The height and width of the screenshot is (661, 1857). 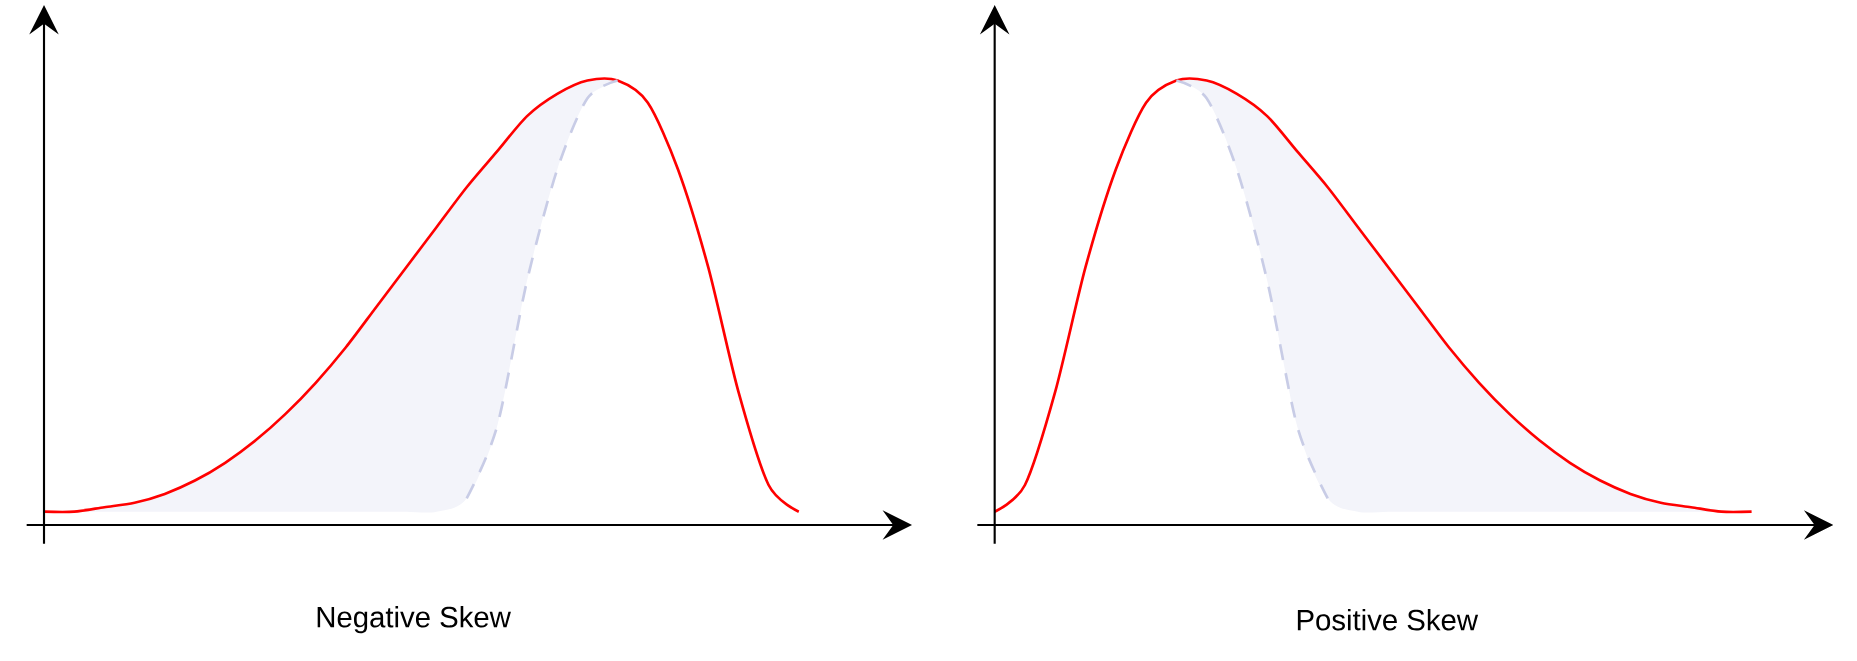 What do you see at coordinates (1388, 619) in the screenshot?
I see `text: Positive Skew` at bounding box center [1388, 619].